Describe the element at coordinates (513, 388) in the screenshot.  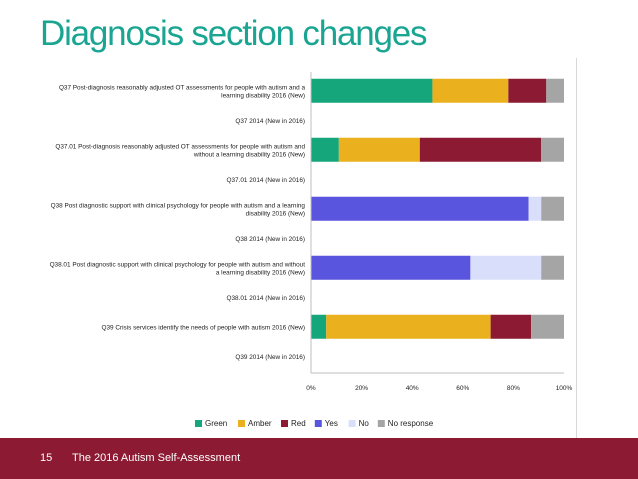
I see `x-tick-label: 80%` at that location.